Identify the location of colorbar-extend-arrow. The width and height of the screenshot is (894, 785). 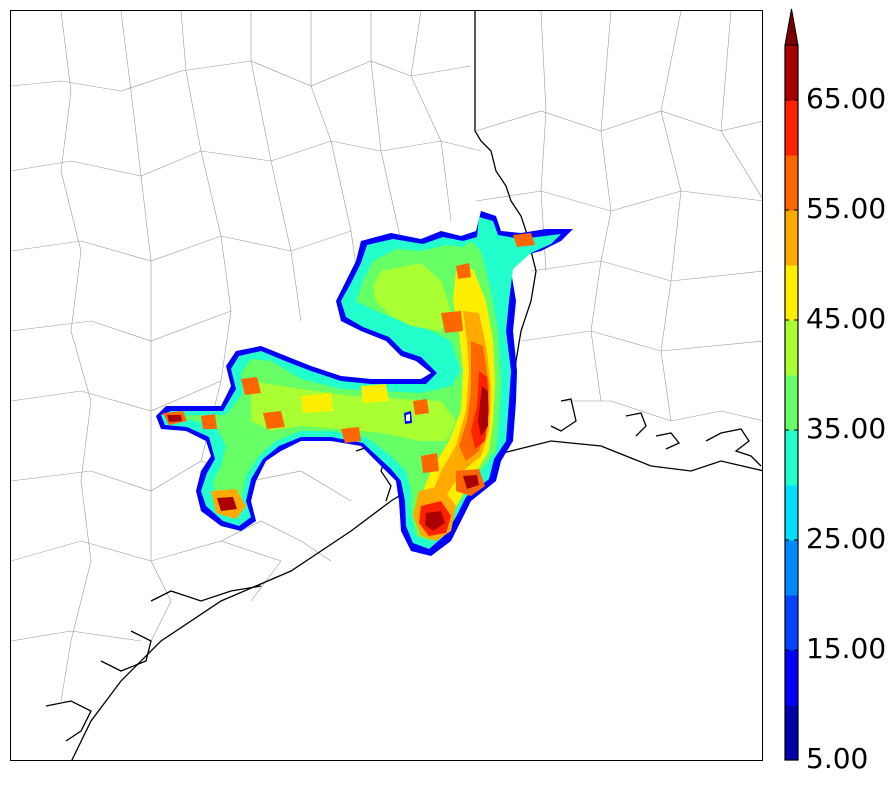
(791, 27).